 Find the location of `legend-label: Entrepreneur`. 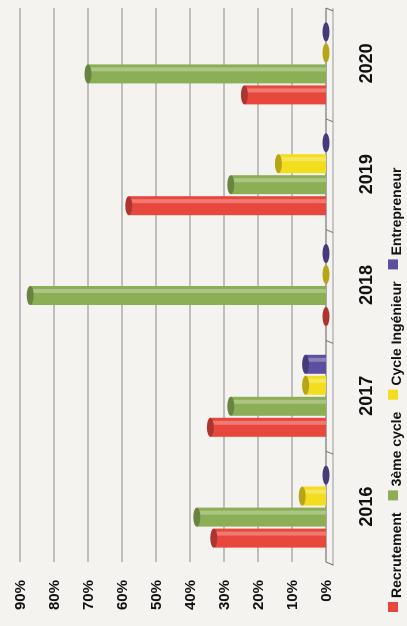

legend-label: Entrepreneur is located at coordinates (396, 211).